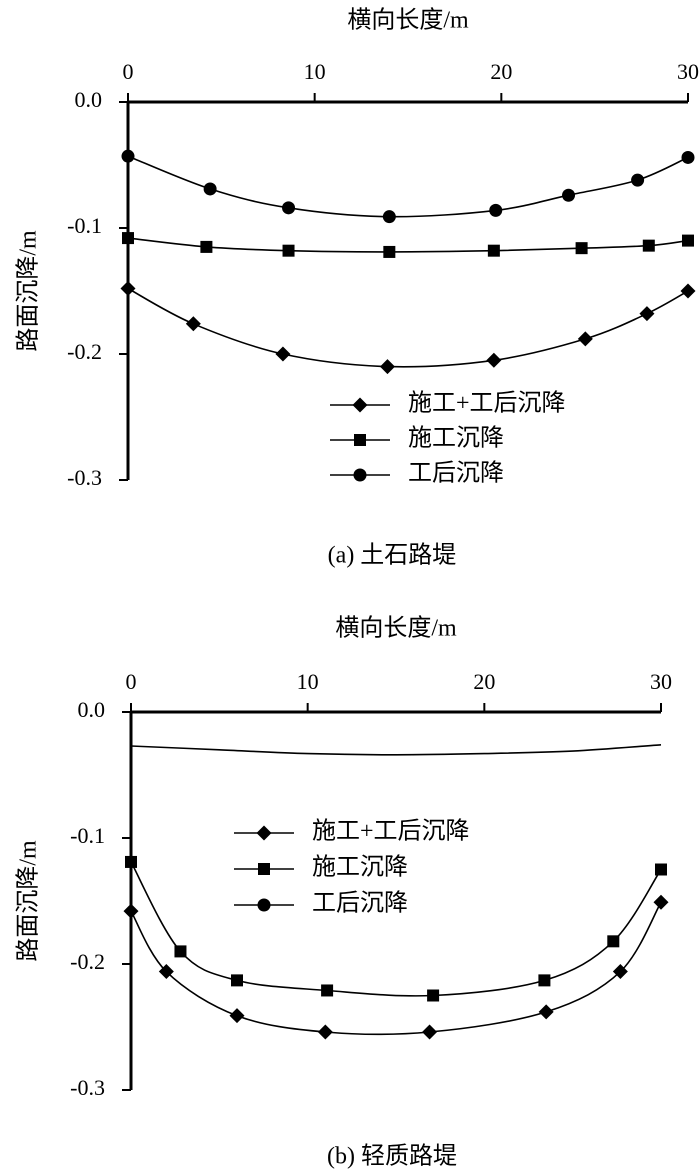  What do you see at coordinates (392, 555) in the screenshot?
I see `panel-caption: (a) 土石路堤` at bounding box center [392, 555].